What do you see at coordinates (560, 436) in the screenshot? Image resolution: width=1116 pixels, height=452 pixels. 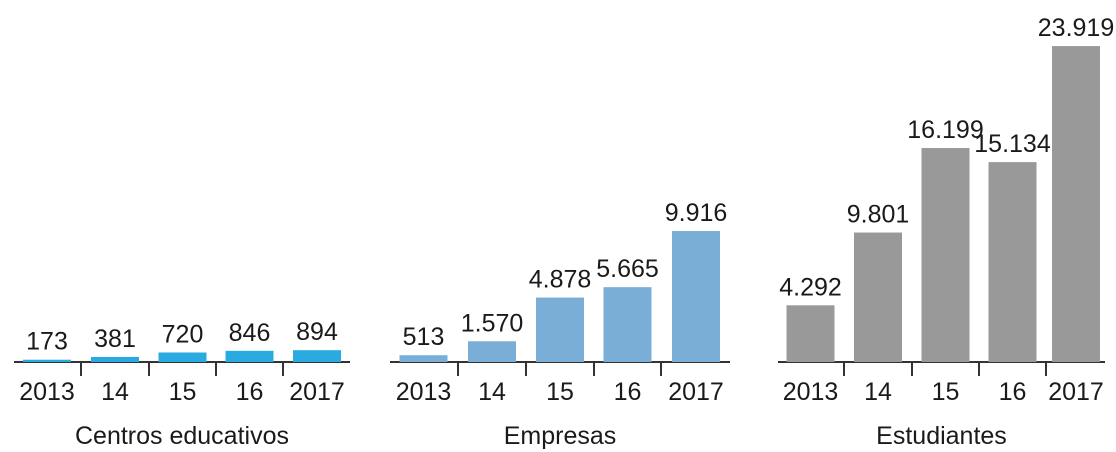 I see `group-label: Empresas` at bounding box center [560, 436].